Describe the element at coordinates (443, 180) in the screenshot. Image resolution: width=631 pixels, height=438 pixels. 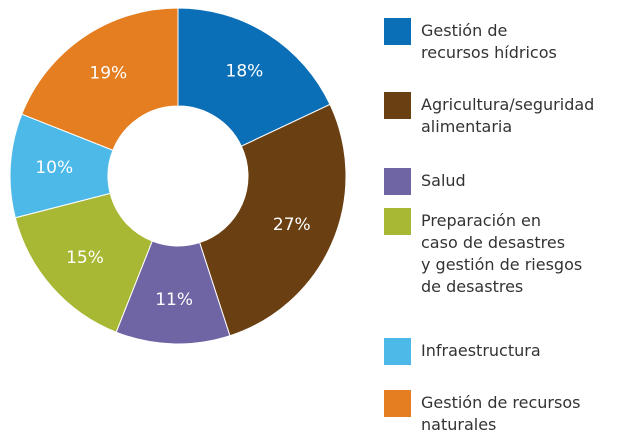
I see `legend-label: Salud` at that location.